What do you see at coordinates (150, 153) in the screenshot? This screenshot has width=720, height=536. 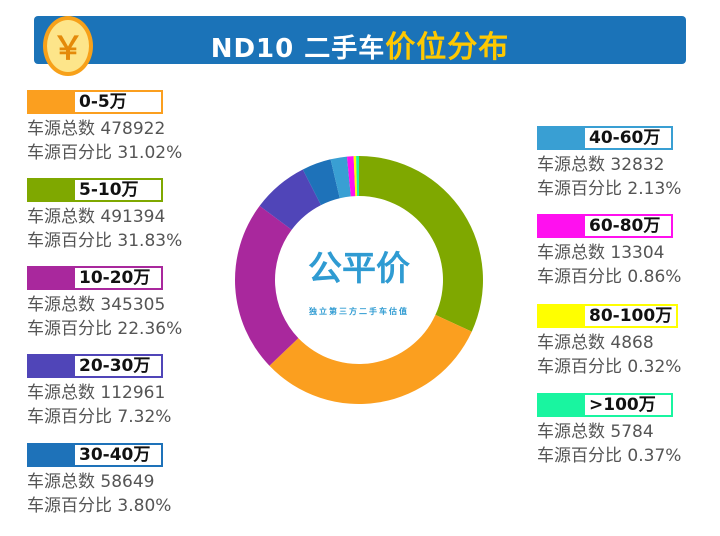 I see `percent-value: 31.02%` at bounding box center [150, 153].